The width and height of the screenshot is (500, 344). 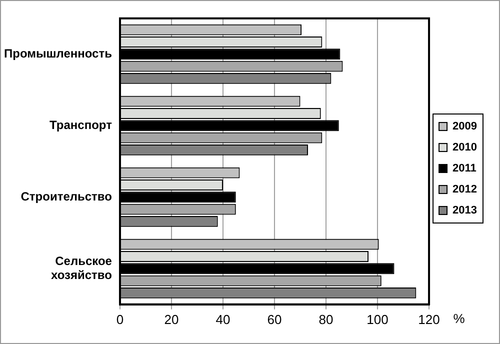 I want to click on legend-label: 2009, so click(x=465, y=126).